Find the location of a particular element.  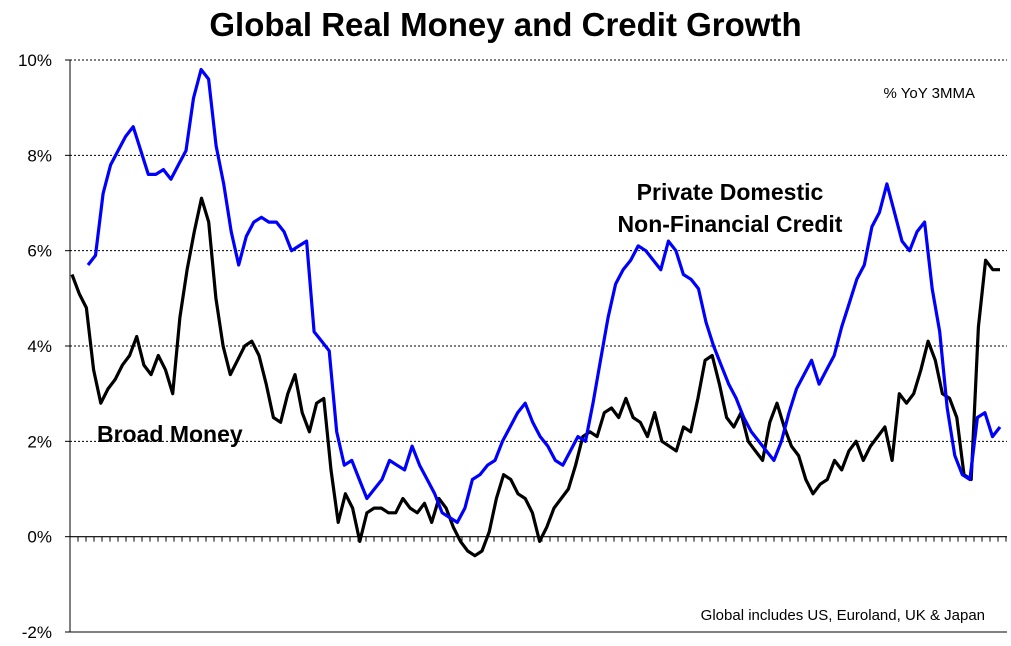

footnote: Global includes US, Euroland, UK & Japan is located at coordinates (843, 615).